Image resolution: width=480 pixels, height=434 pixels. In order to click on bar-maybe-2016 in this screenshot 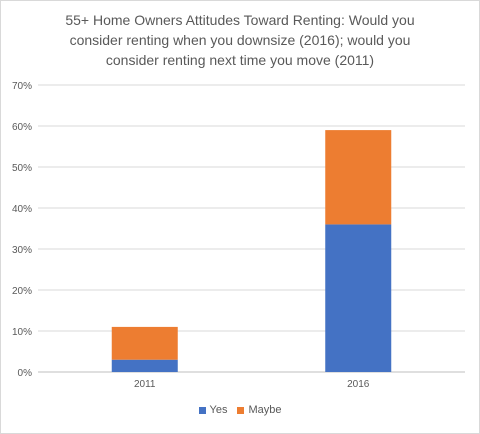, I will do `click(358, 177)`.